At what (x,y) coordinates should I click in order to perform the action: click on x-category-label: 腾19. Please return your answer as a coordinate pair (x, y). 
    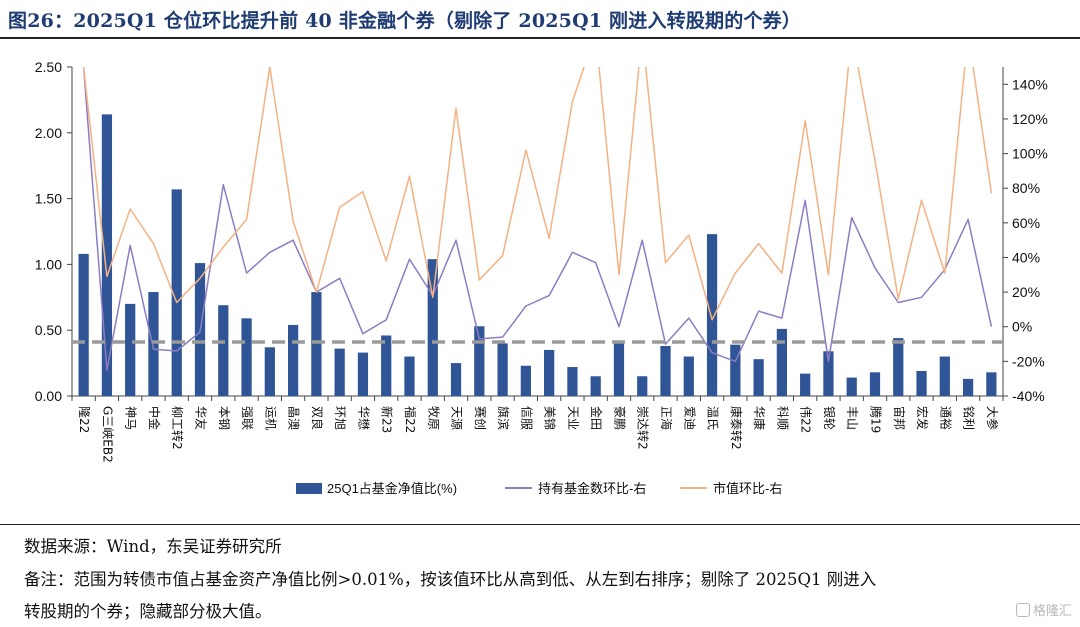
    Looking at the image, I should click on (875, 419).